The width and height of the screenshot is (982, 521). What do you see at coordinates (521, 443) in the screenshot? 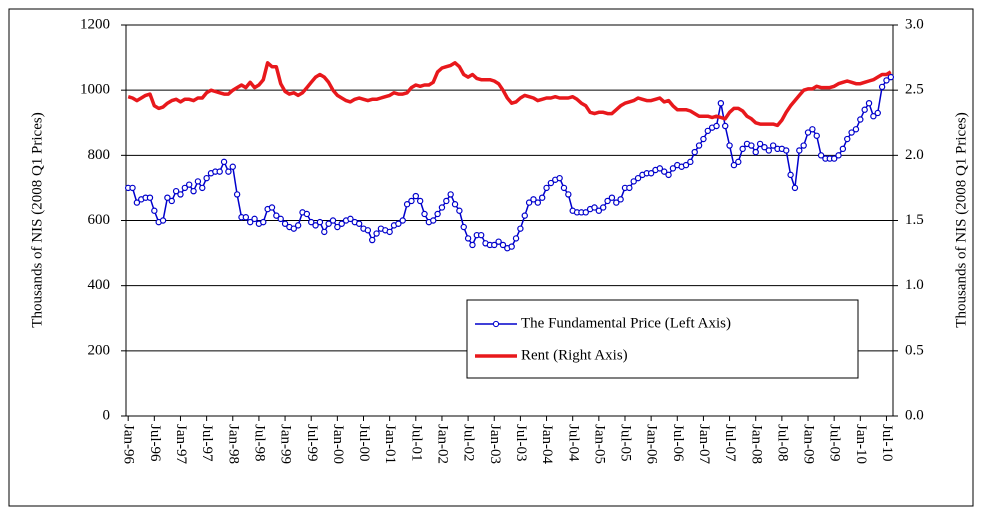
I see `x-tick-label: Jul-03` at bounding box center [521, 443].